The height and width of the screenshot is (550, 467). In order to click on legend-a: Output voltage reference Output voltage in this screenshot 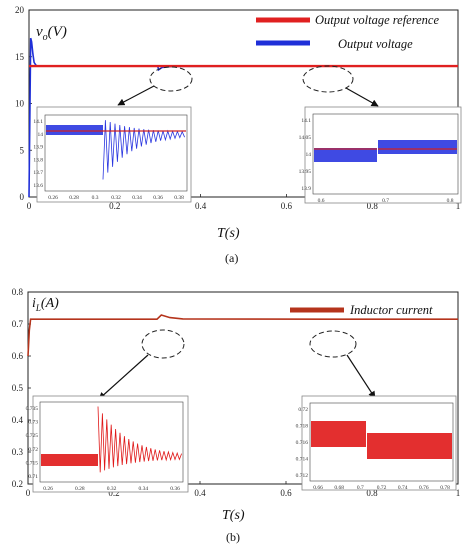, I will do `click(347, 32)`.